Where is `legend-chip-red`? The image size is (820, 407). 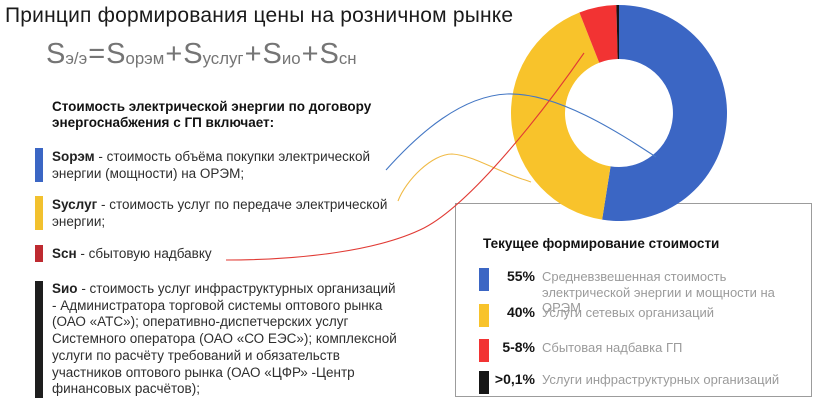 legend-chip-red is located at coordinates (484, 350).